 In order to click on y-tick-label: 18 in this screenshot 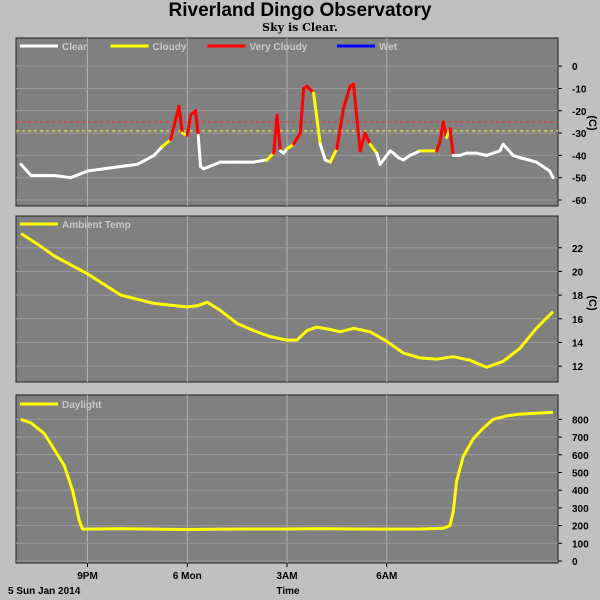, I will do `click(578, 296)`.